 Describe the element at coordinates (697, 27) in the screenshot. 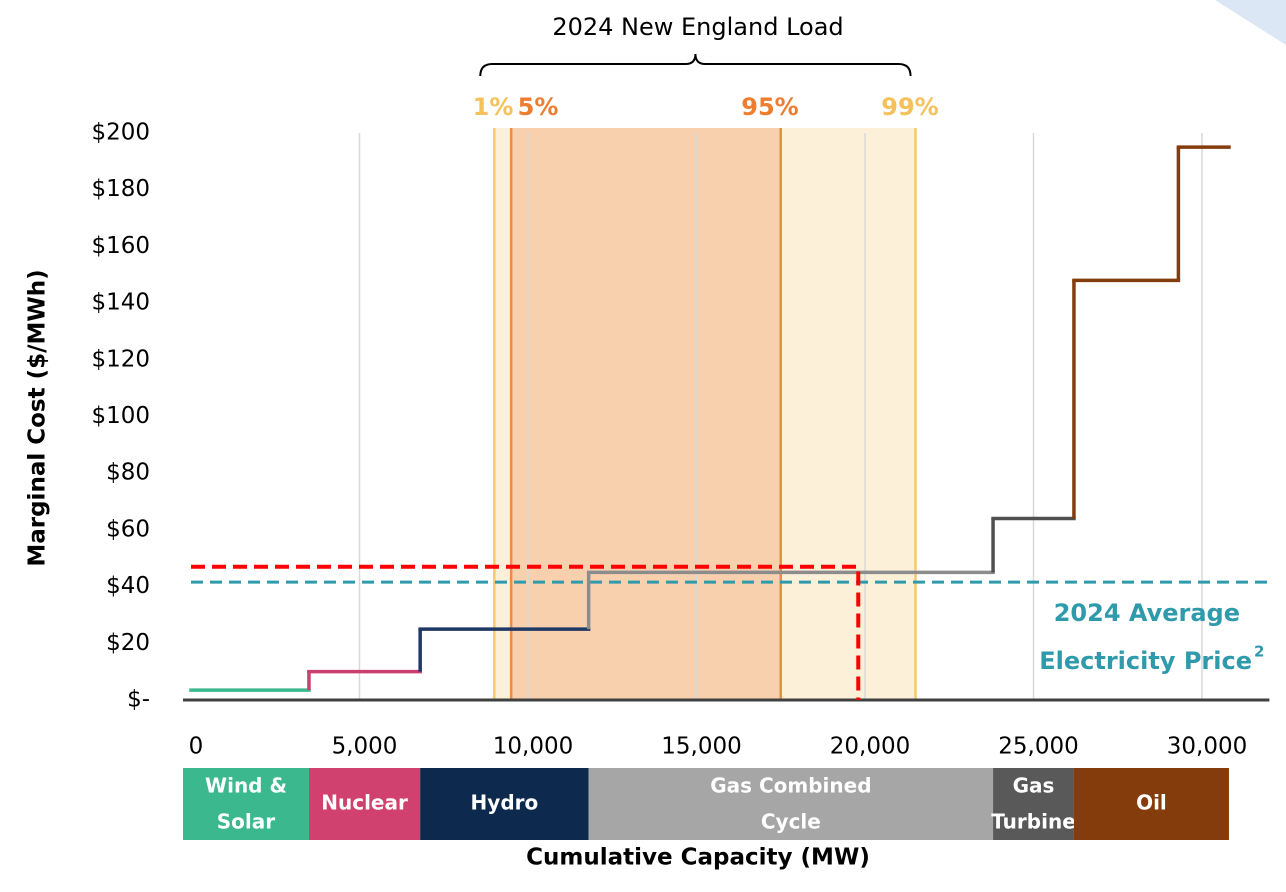

I see `chart-title: 2024 New England Load` at that location.